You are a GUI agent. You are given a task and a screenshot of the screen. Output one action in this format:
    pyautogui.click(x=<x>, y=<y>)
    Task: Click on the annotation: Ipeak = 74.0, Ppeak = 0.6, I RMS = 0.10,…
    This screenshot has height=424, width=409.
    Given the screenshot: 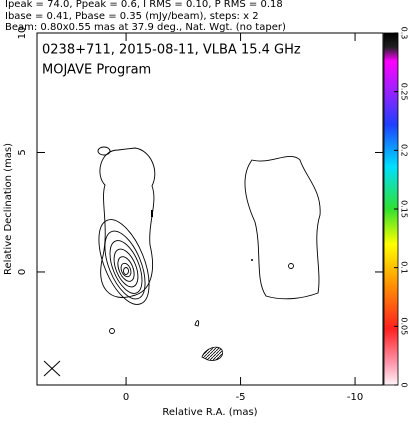 What is the action you would take?
    pyautogui.click(x=144, y=5)
    